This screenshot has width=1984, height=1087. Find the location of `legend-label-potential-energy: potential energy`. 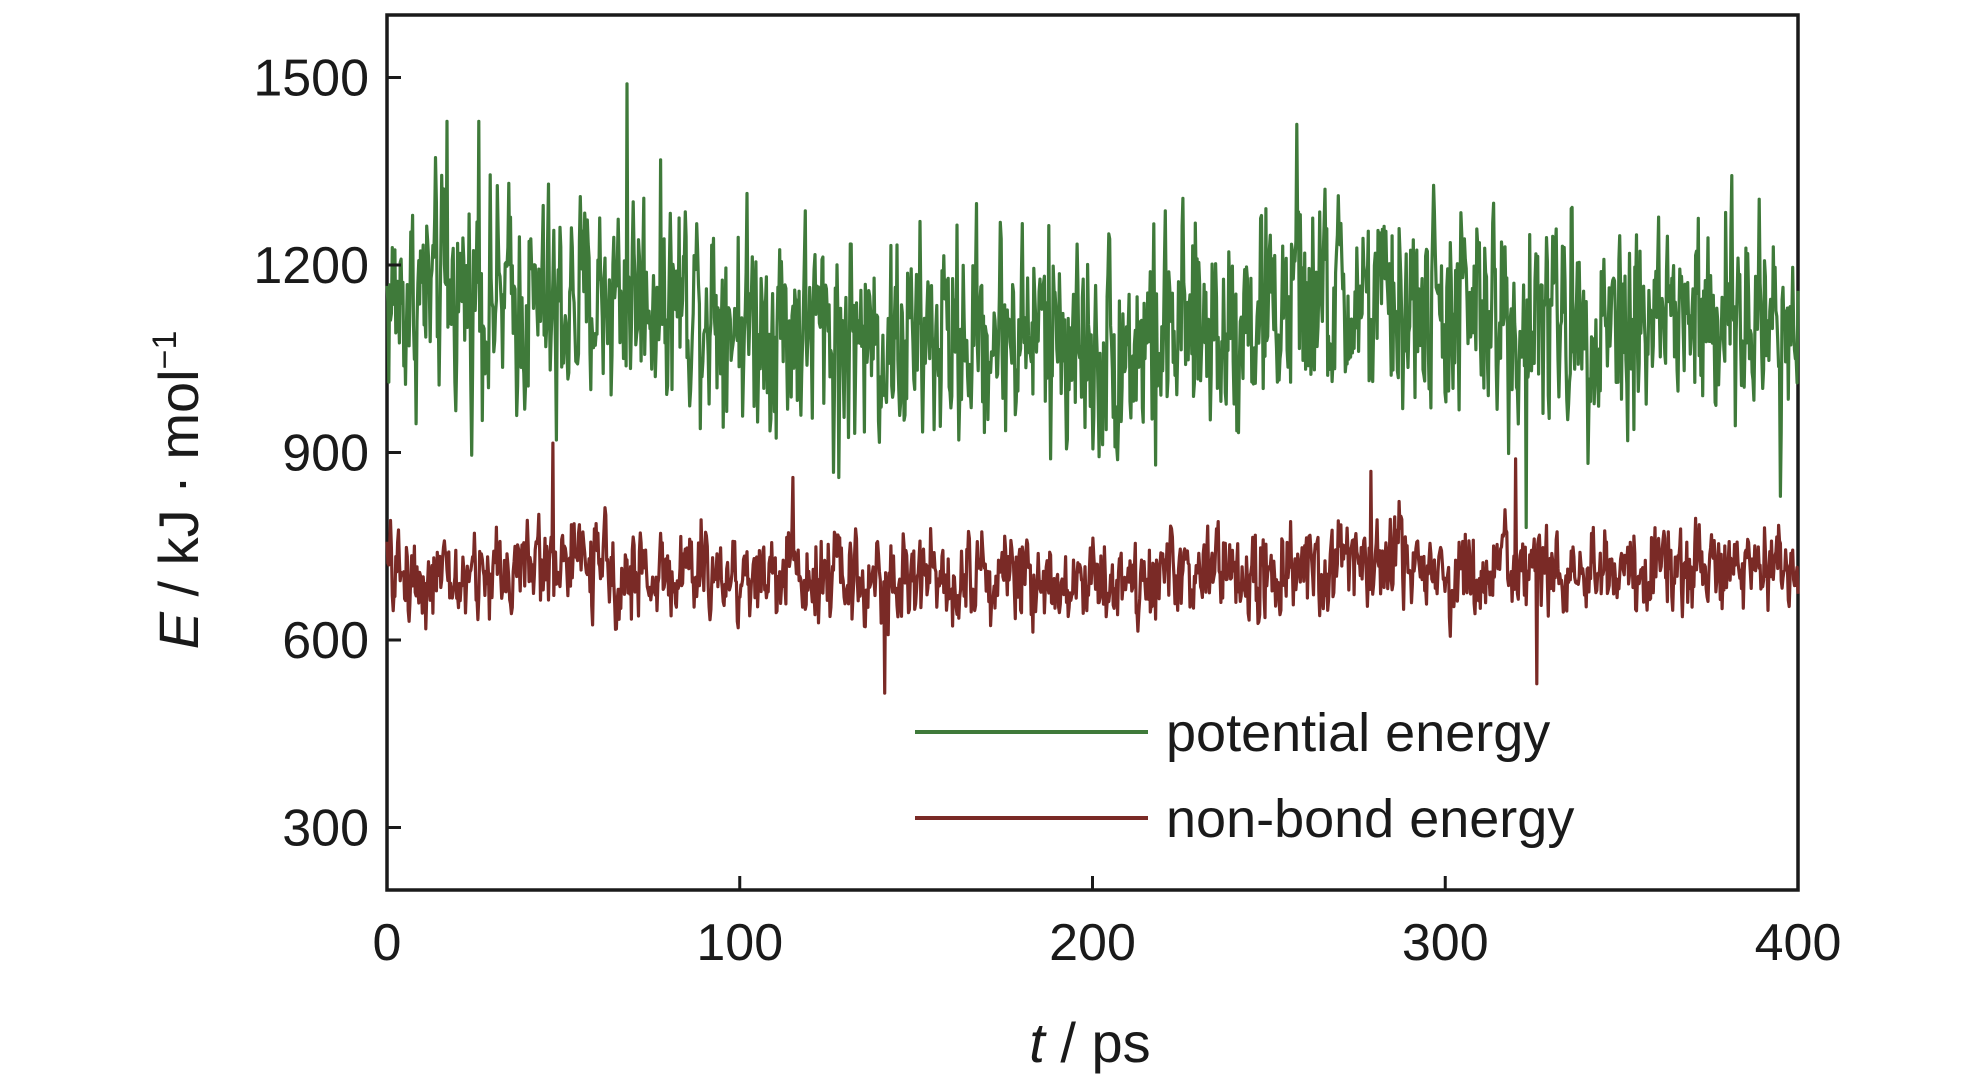

legend-label-potential-energy: potential energy is located at coordinates (1358, 733).